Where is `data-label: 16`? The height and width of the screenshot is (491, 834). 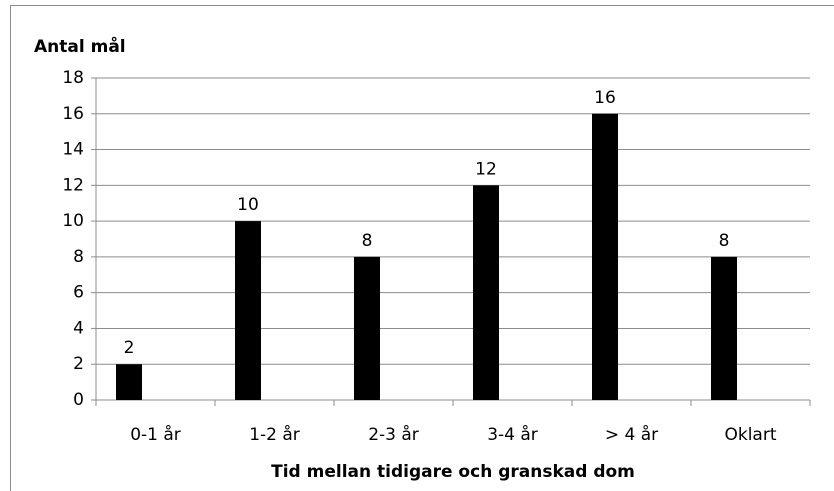 data-label: 16 is located at coordinates (605, 98).